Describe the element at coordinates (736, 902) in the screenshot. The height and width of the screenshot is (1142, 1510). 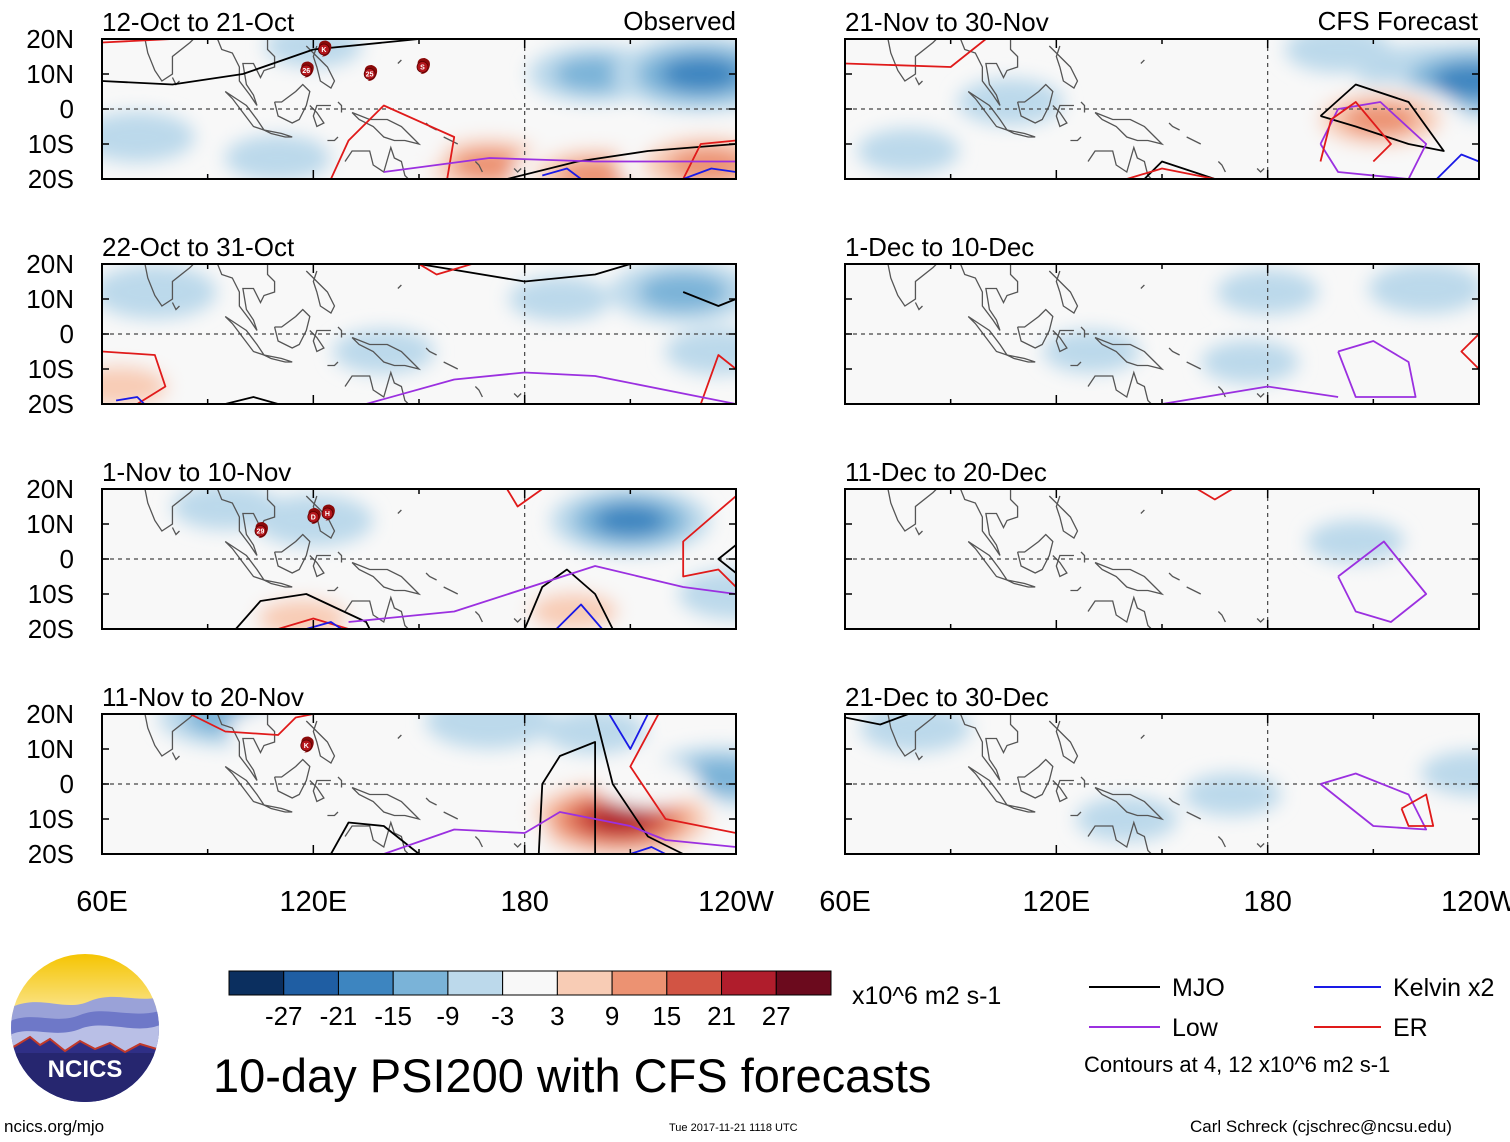
I see `x-tick-label: 120W` at that location.